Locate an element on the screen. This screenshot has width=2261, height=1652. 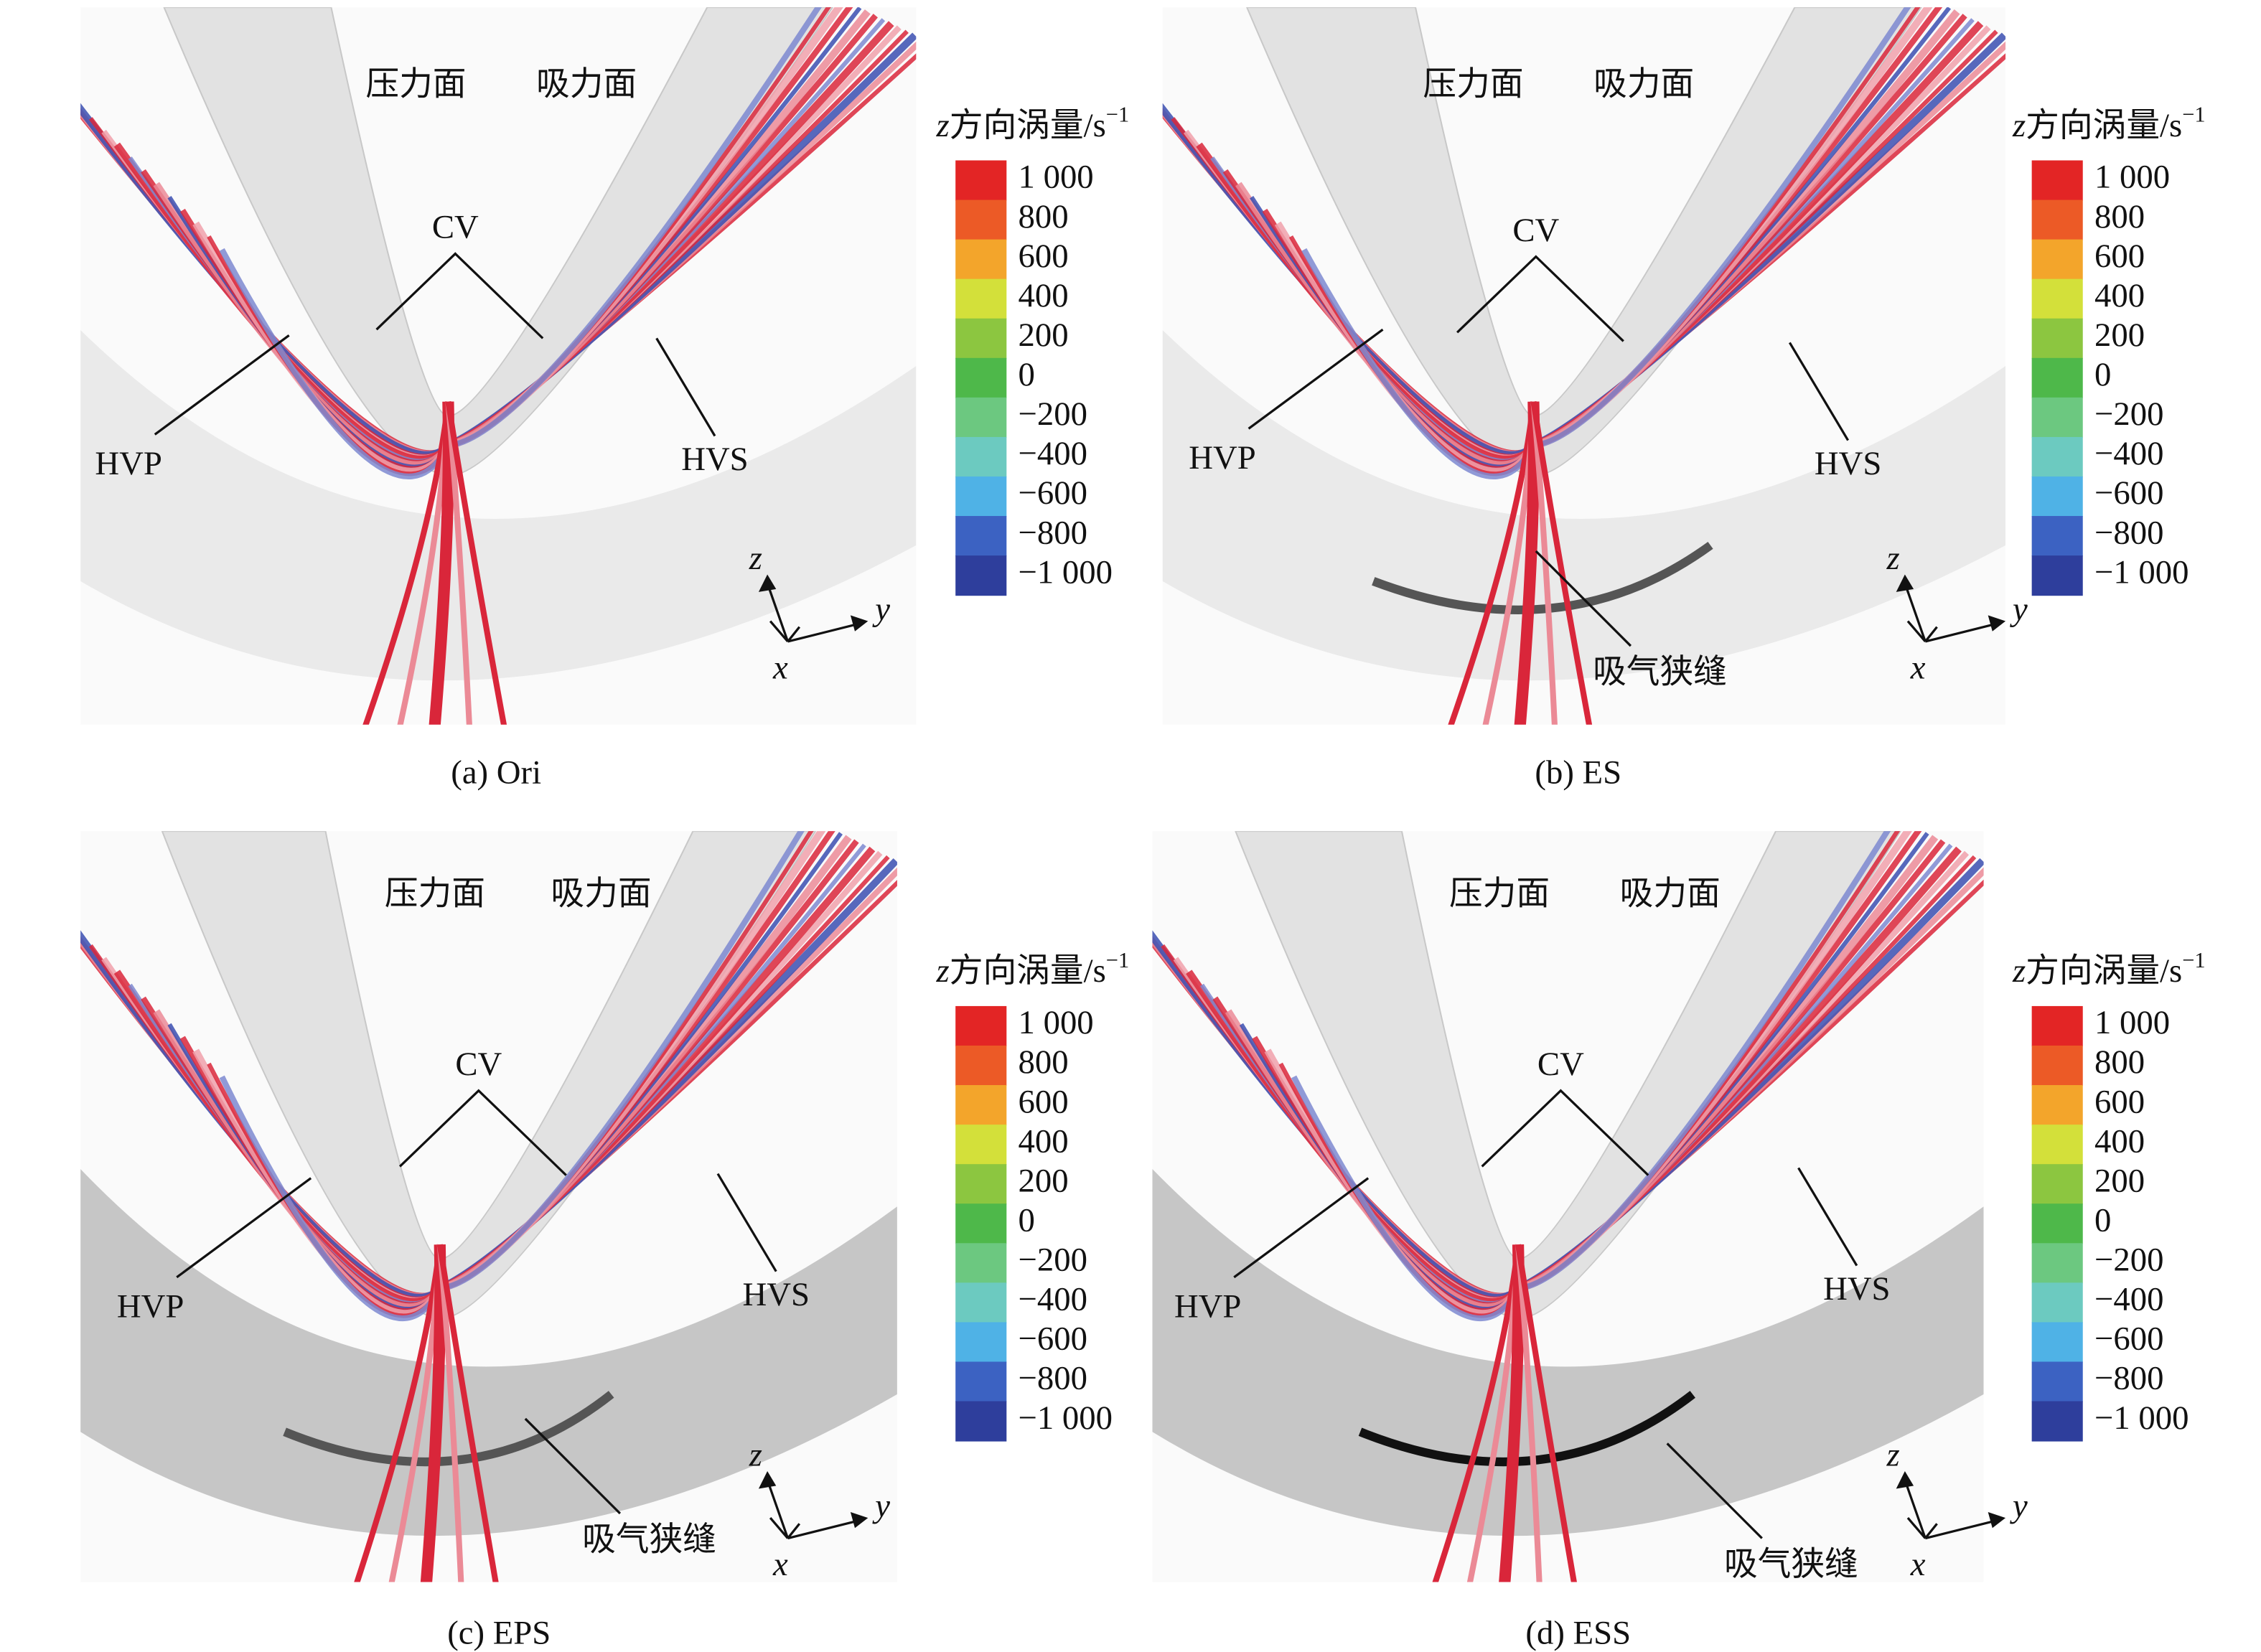
colorbar-label: 600 is located at coordinates (1044, 1101).